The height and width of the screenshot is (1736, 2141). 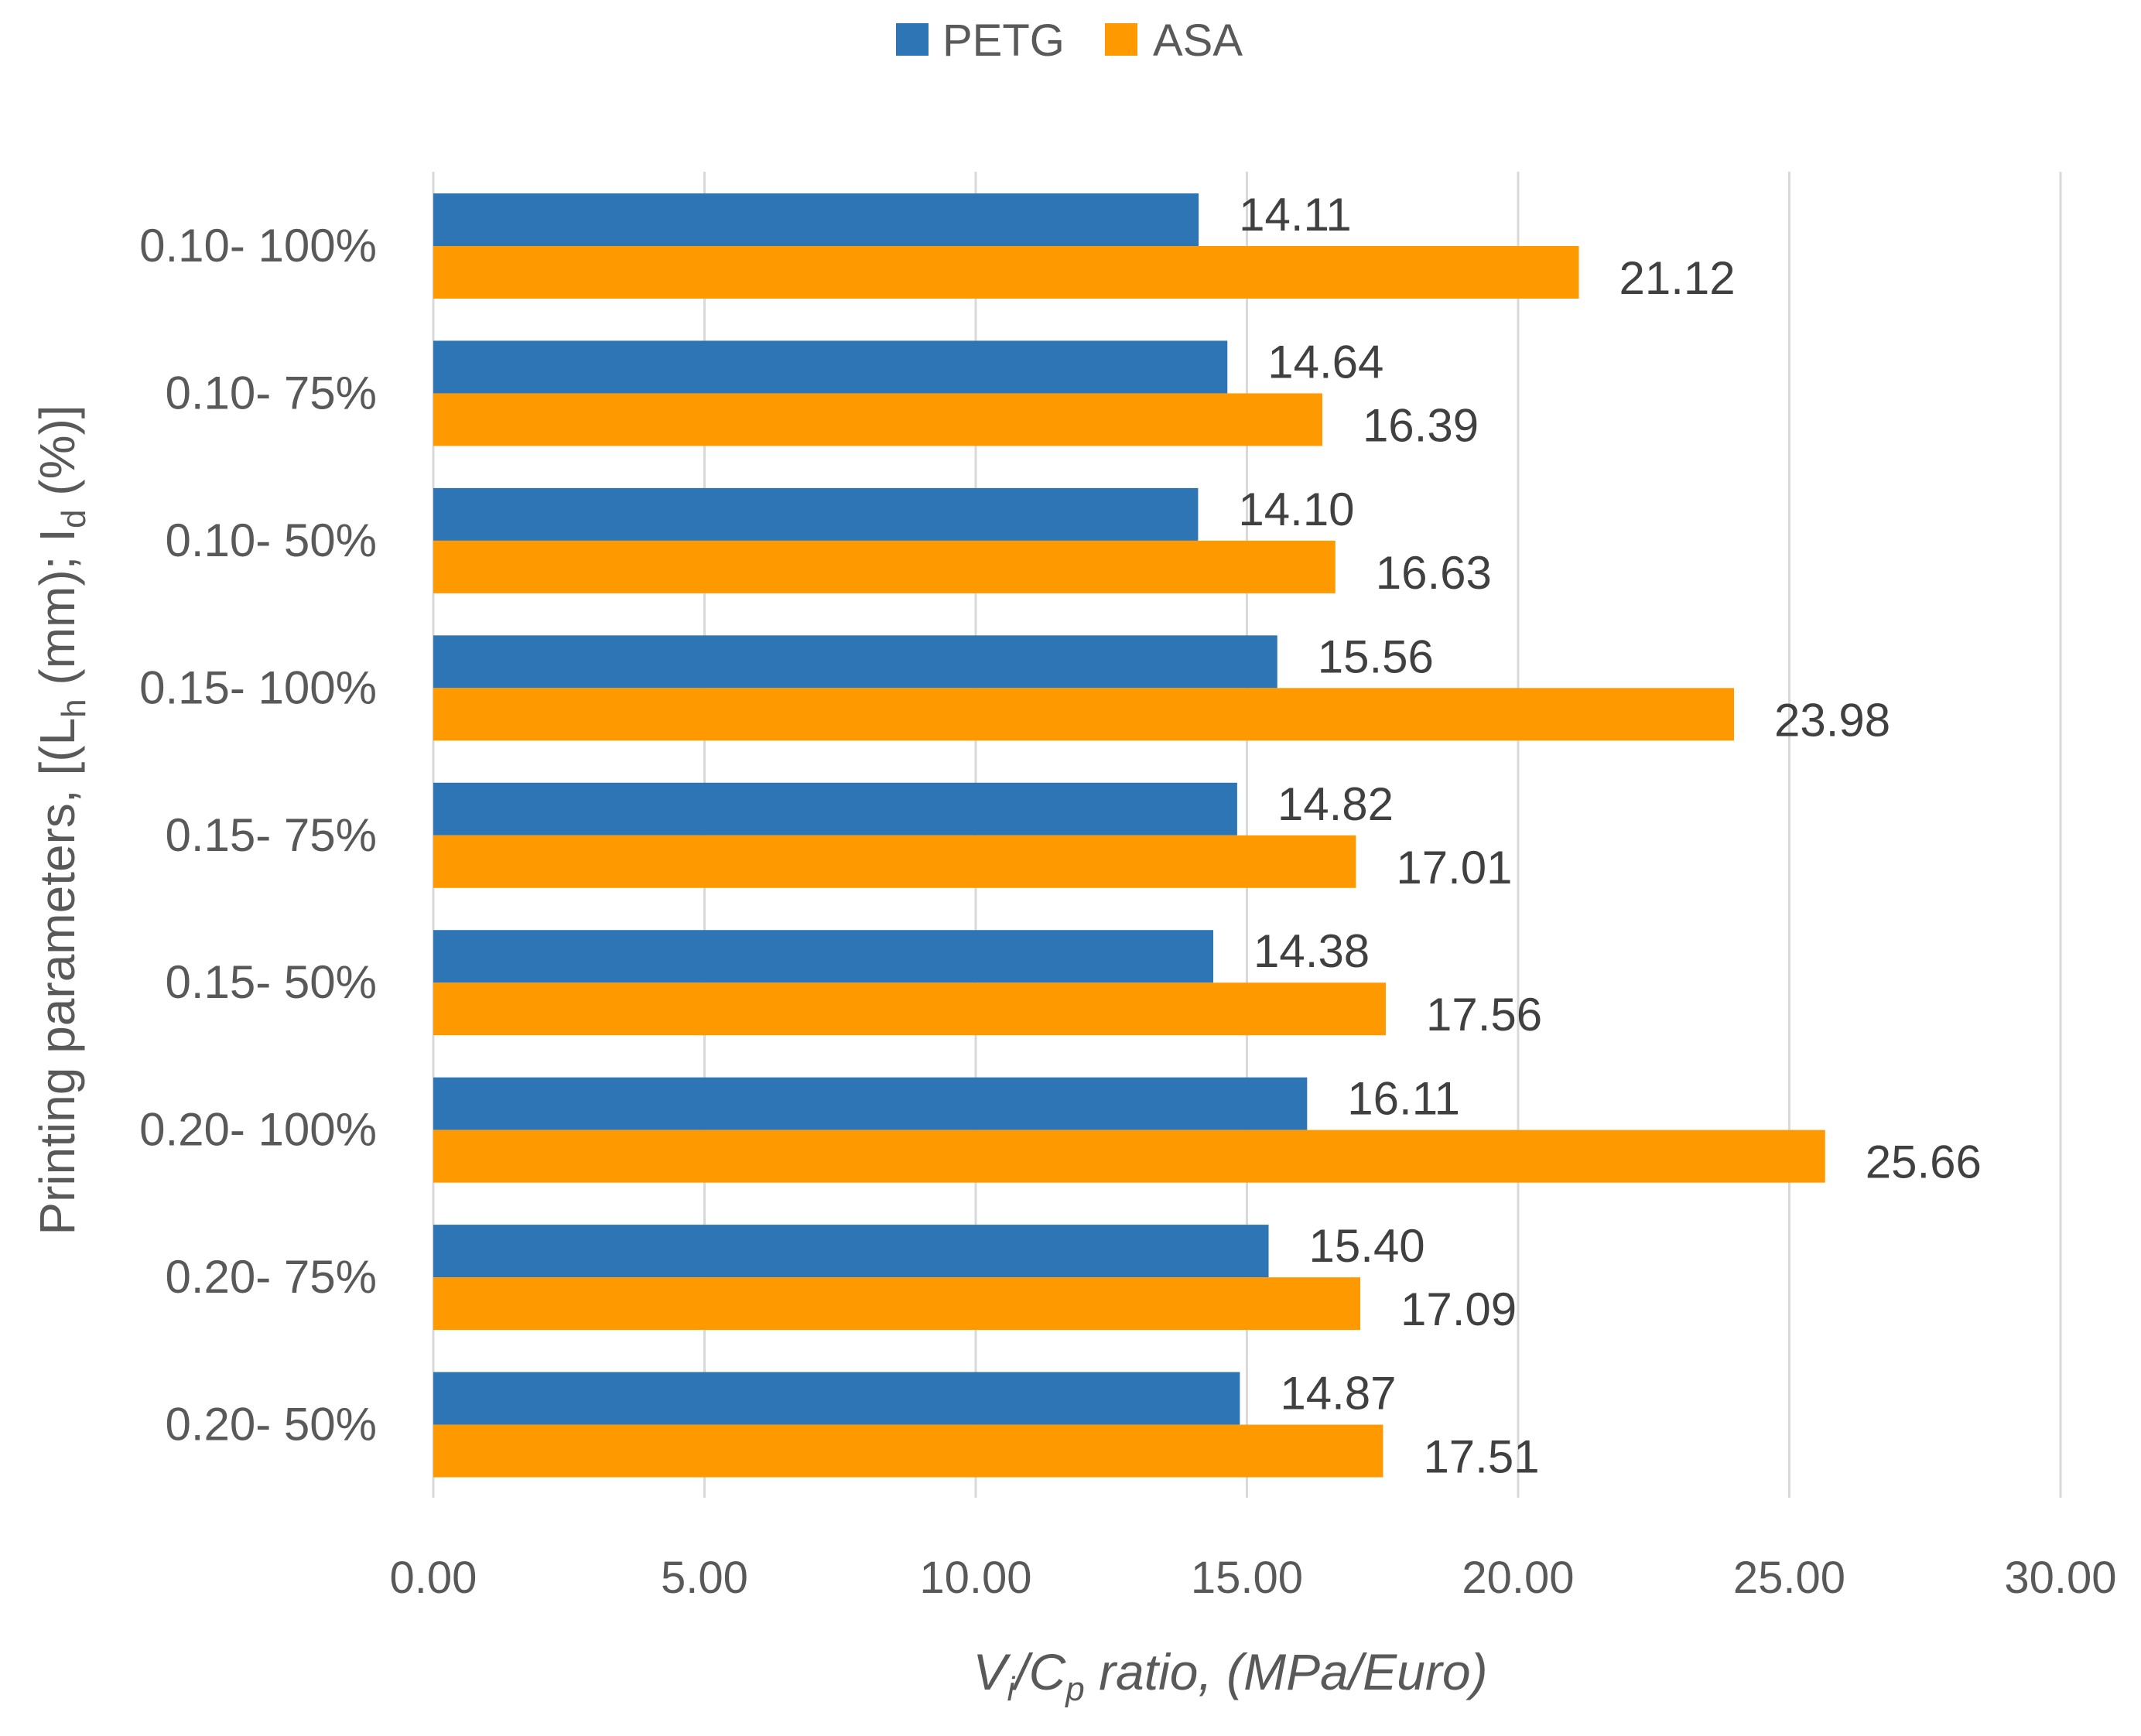 What do you see at coordinates (1924, 1162) in the screenshot?
I see `data-label-asa: 25.66` at bounding box center [1924, 1162].